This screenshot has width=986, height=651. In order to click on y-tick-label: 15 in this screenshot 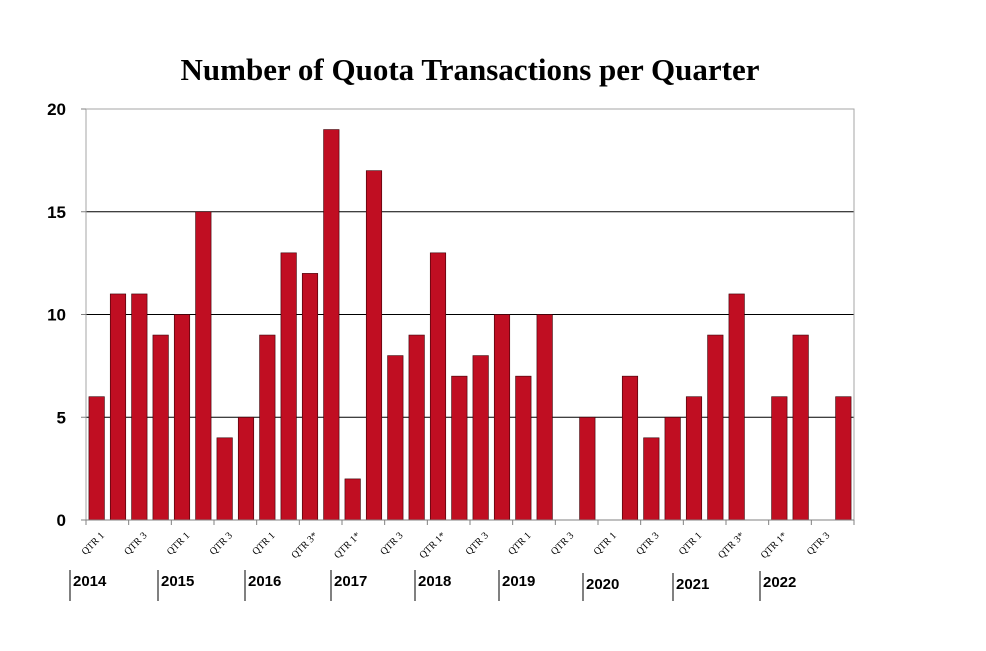, I will do `click(56, 212)`.